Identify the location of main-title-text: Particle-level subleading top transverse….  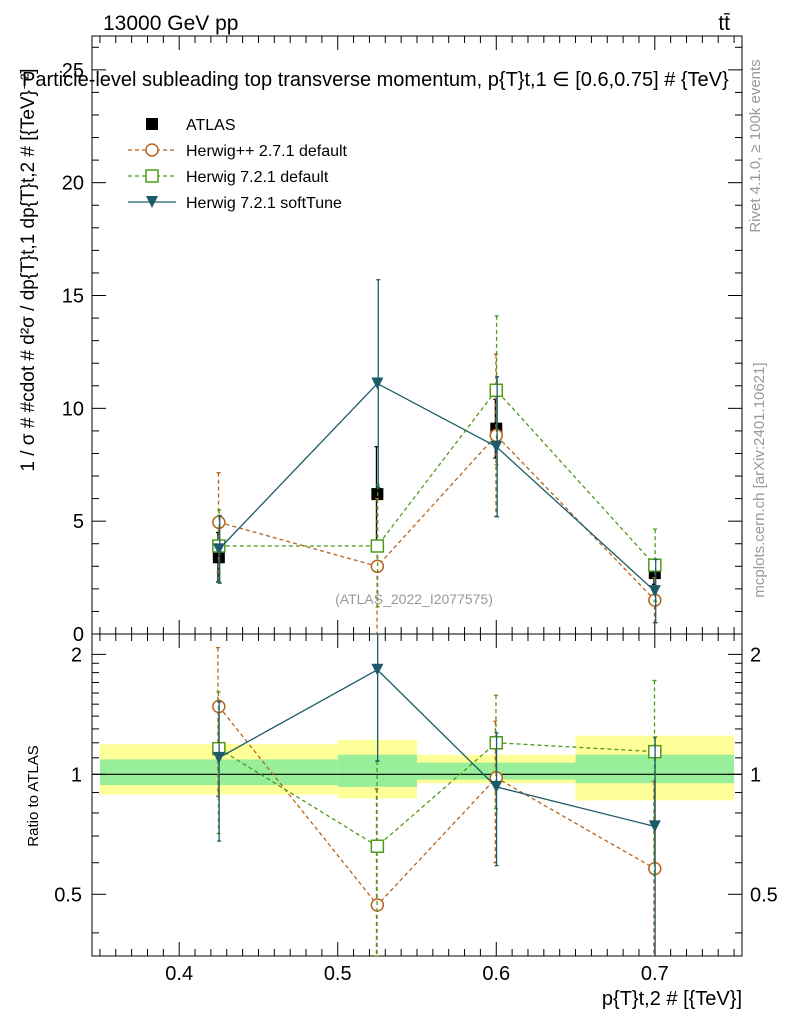
(375, 80).